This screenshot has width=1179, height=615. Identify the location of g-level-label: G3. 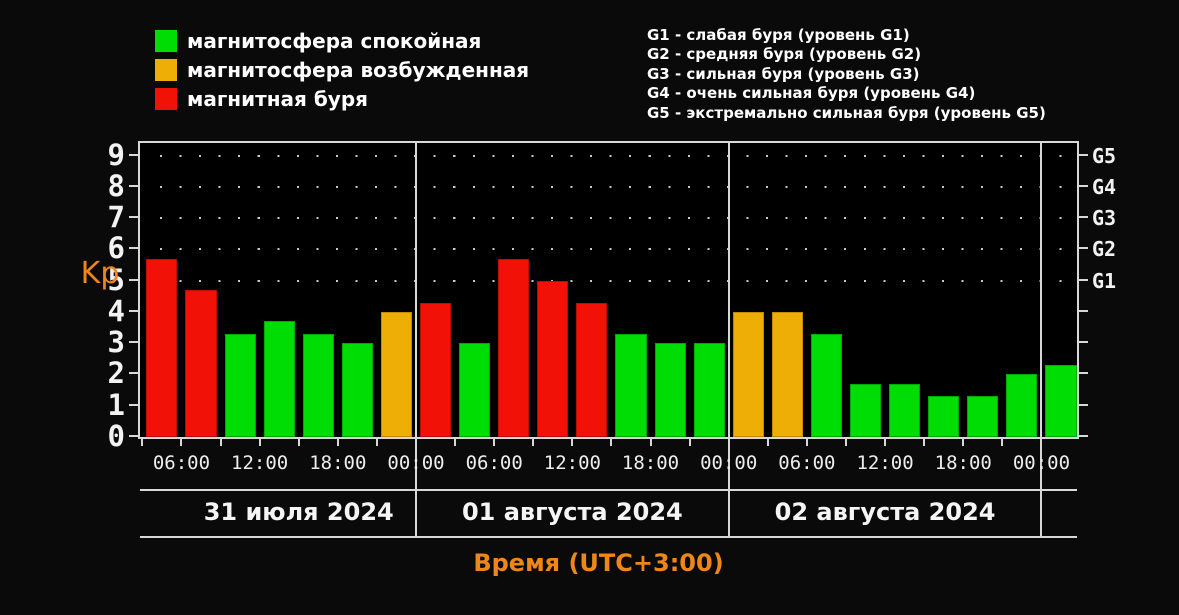
(1104, 218).